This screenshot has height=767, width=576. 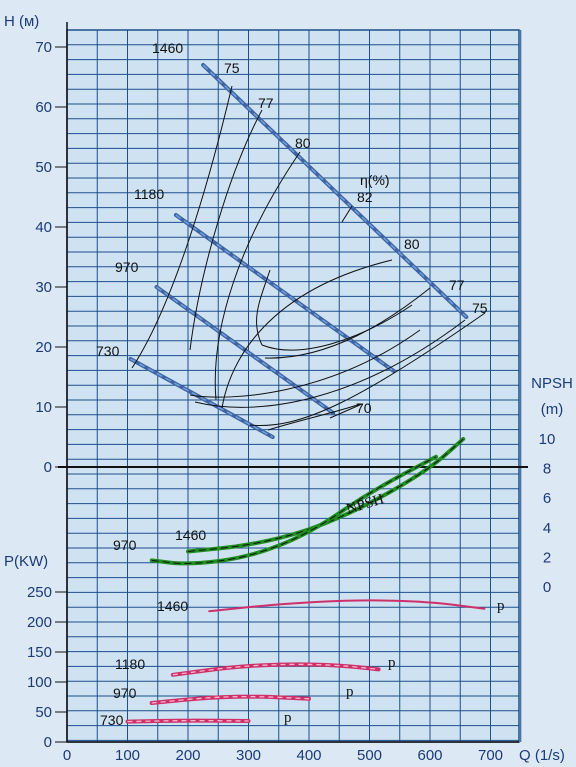 I want to click on power-curves: 1460 p 1180 p 970 p 730 p, so click(x=302, y=663).